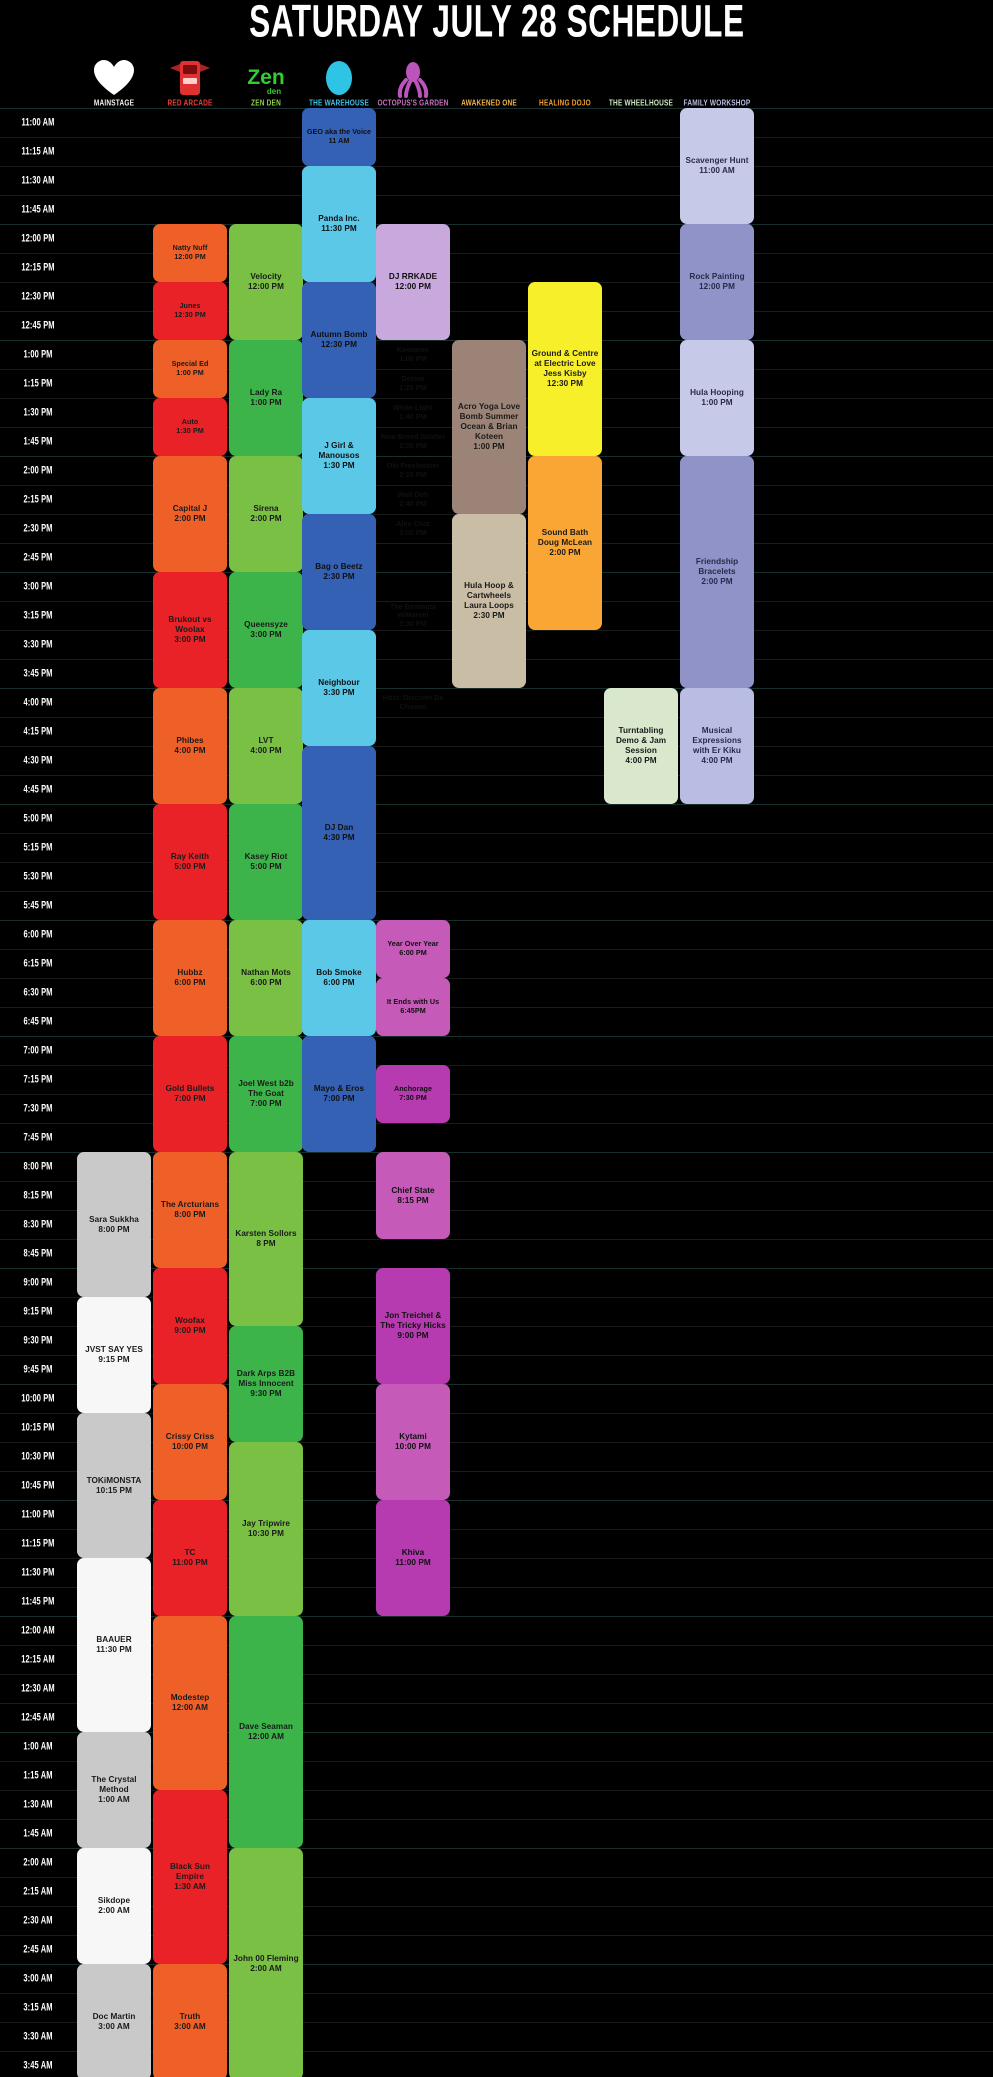 This screenshot has height=2077, width=993. I want to click on event-block: Turntabling Demo & Jam Session 4:00 PM, so click(641, 746).